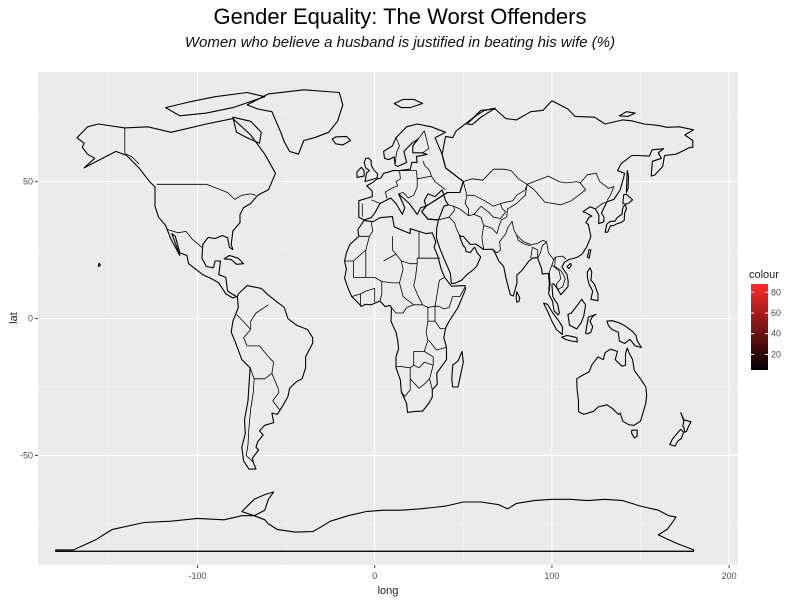  I want to click on border-asia-nepal, so click(523, 240).